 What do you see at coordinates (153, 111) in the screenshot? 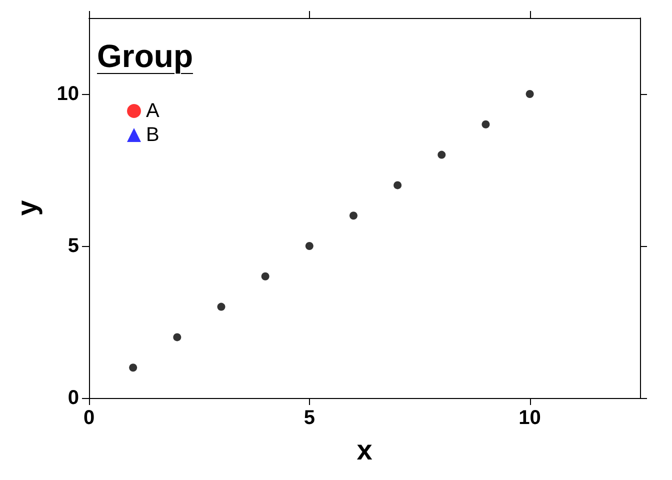
I see `legend-label: A` at bounding box center [153, 111].